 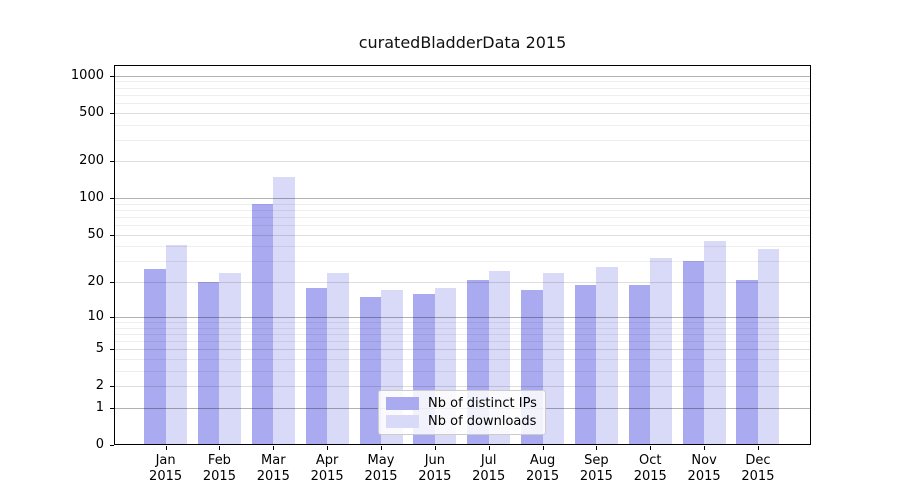 I want to click on x-tick-label-may: May 2015, so click(x=381, y=468).